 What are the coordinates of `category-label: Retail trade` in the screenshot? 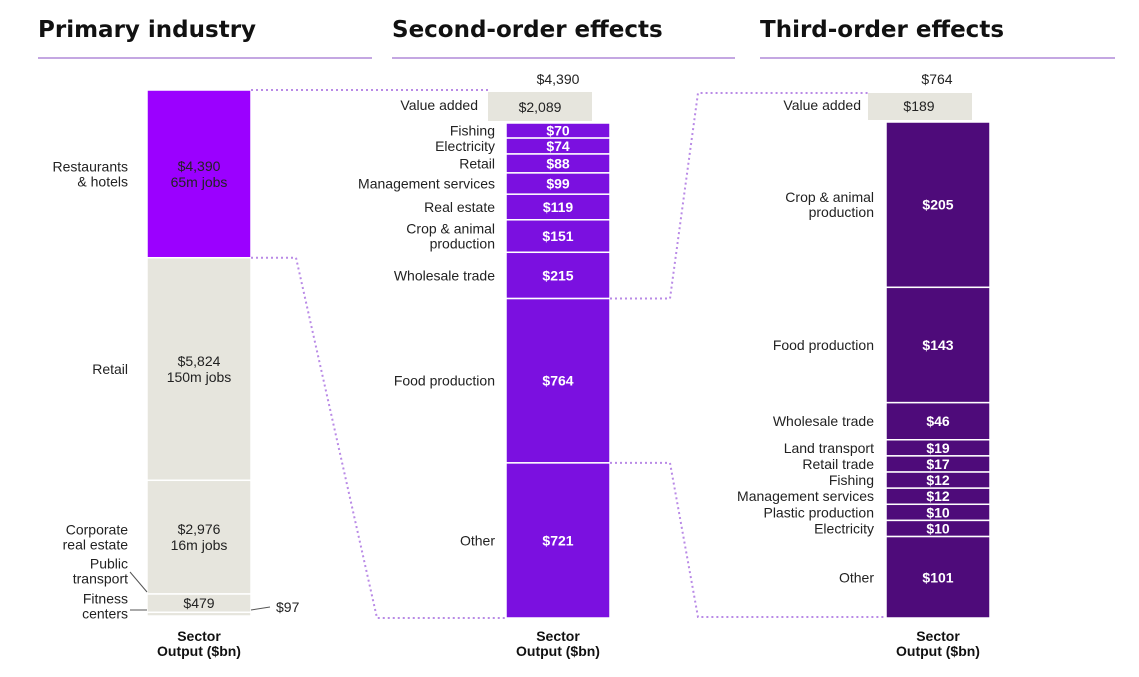 It's located at (838, 464).